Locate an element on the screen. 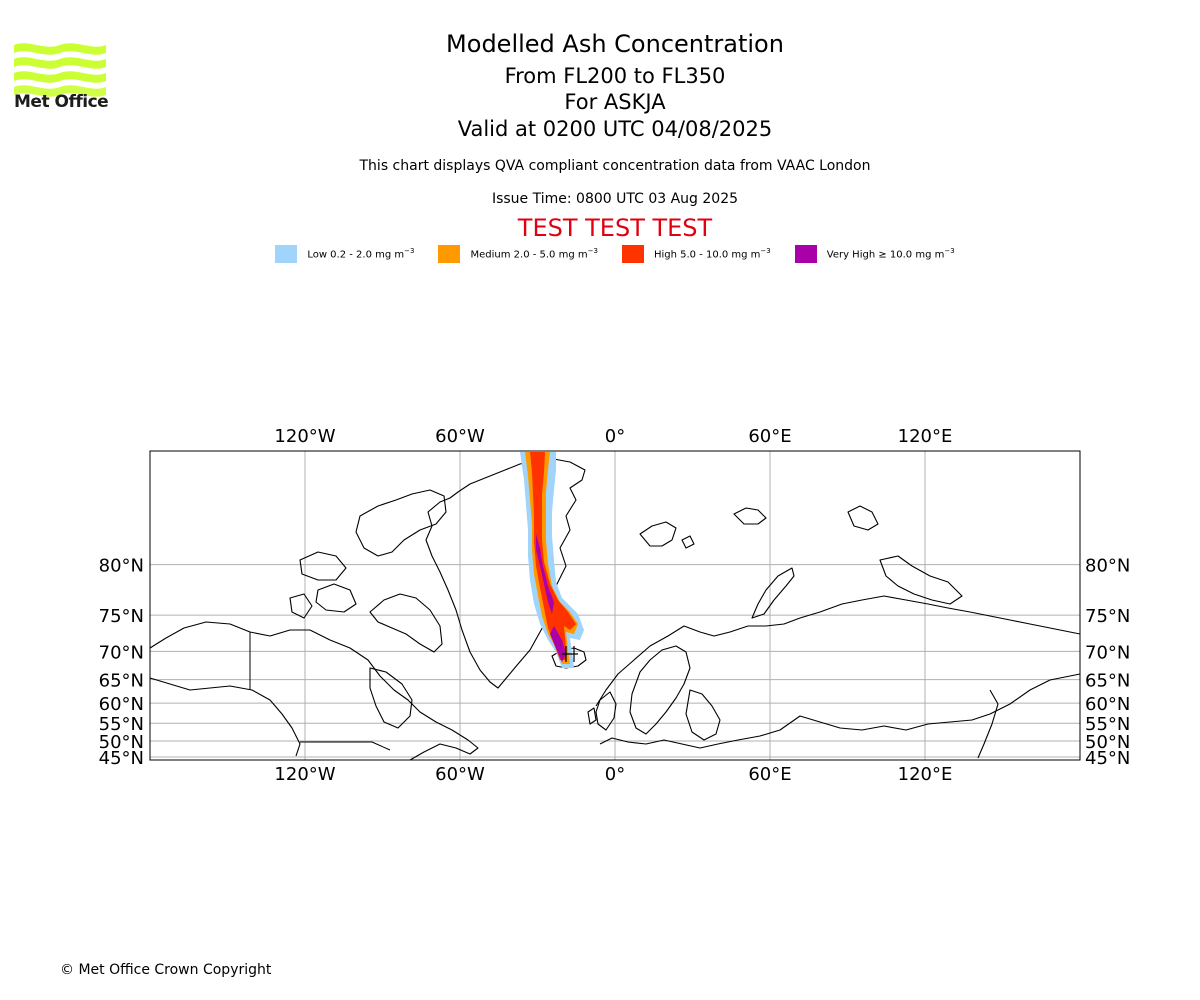 This screenshot has height=1000, width=1200. issue-time: Issue Time: 0800 UTC 03 Aug 2025 is located at coordinates (615, 199).